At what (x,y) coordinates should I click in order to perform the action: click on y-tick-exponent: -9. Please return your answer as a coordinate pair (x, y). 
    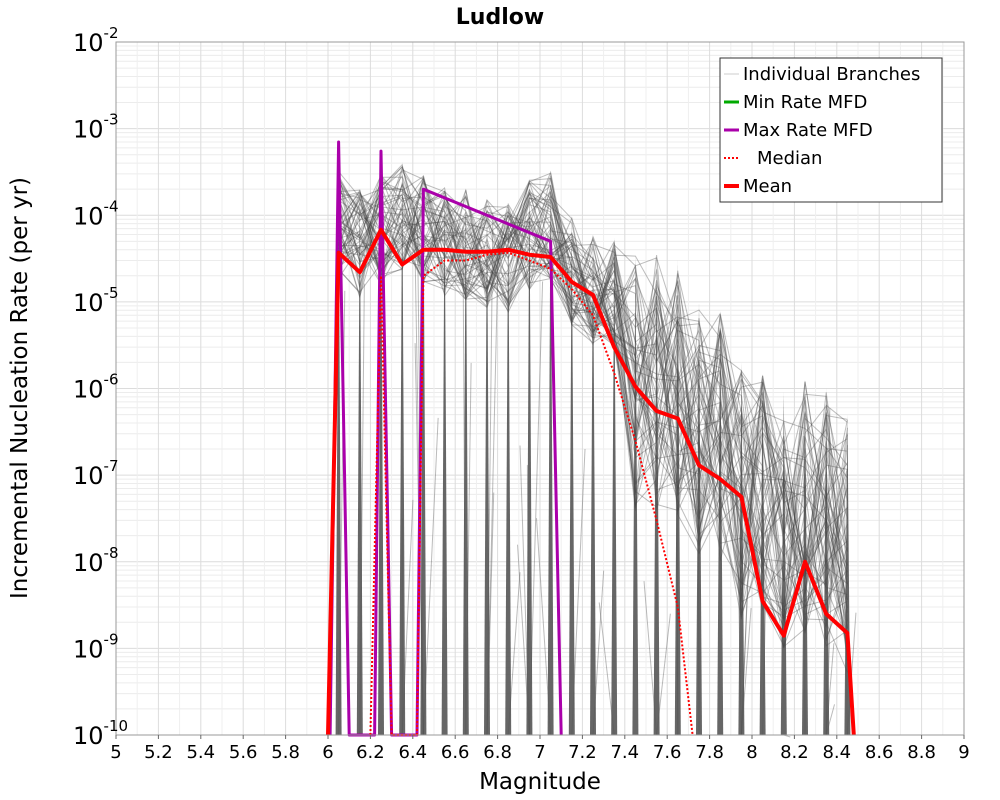
    Looking at the image, I should click on (111, 639).